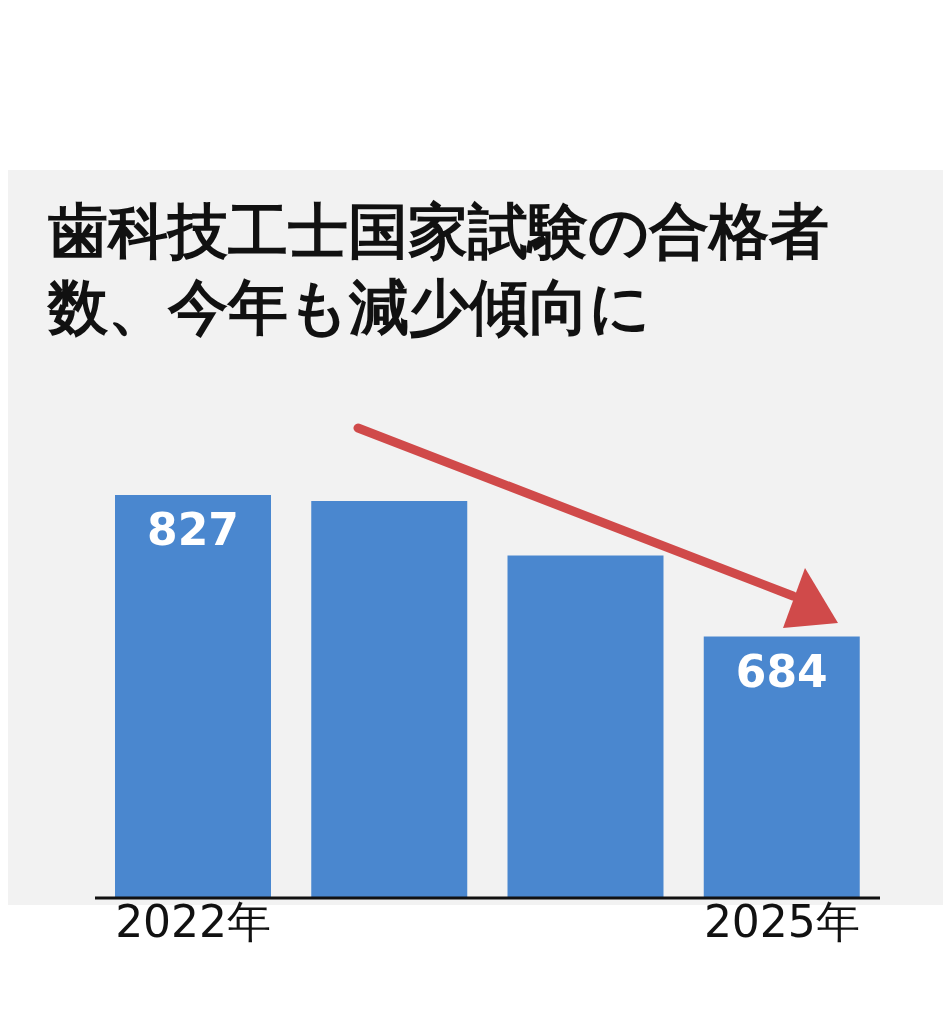 Image resolution: width=951 pixels, height=1024 pixels. What do you see at coordinates (439, 269) in the screenshot?
I see `chart-title: 歯科技工士国家試験の合格者数、今年も減少傾向に` at bounding box center [439, 269].